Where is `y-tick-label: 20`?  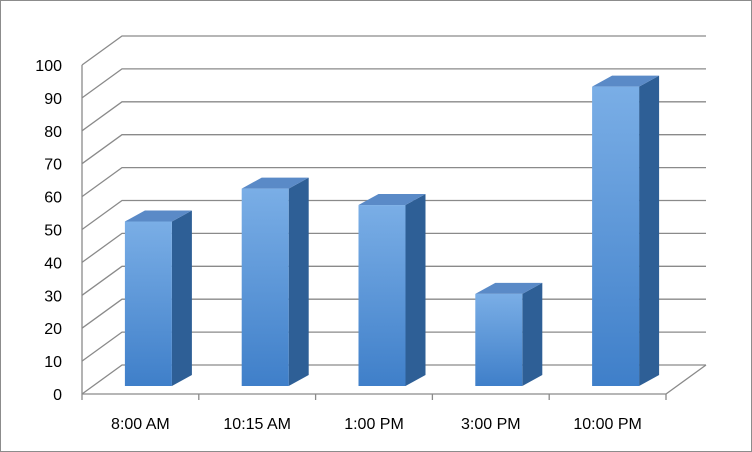
y-tick-label: 20 is located at coordinates (53, 329).